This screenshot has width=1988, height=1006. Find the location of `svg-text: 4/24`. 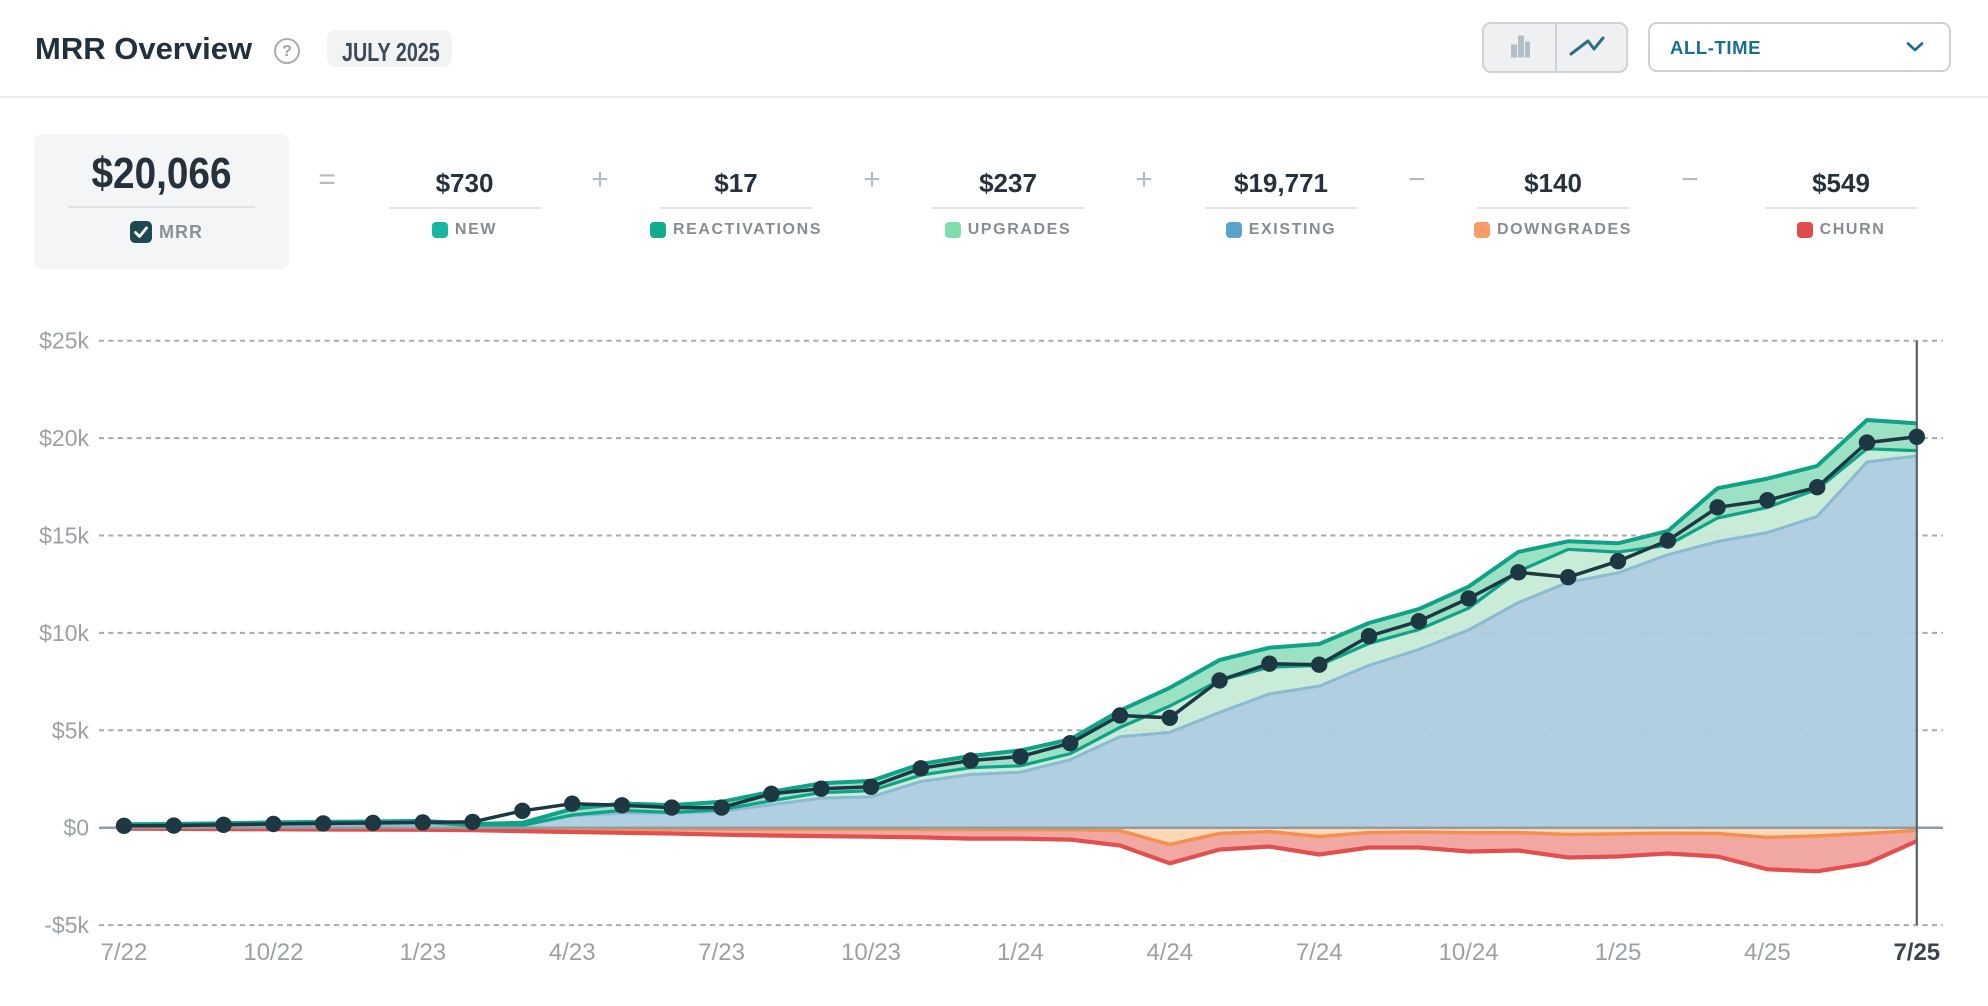

svg-text: 4/24 is located at coordinates (1169, 952).